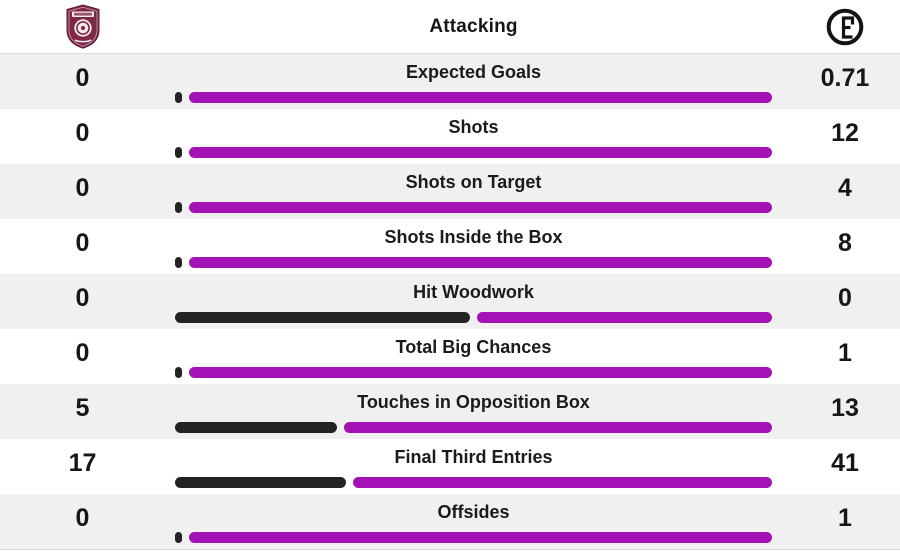  I want to click on stats-header: Attacking, so click(450, 27).